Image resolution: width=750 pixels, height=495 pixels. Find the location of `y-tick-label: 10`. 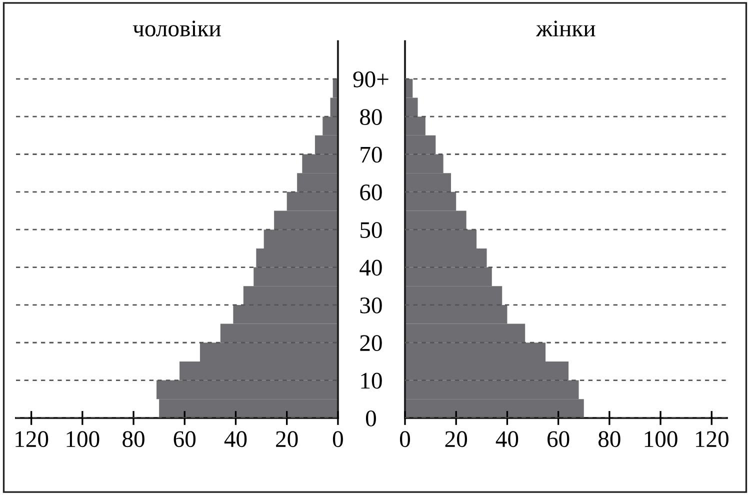

y-tick-label: 10 is located at coordinates (371, 380).